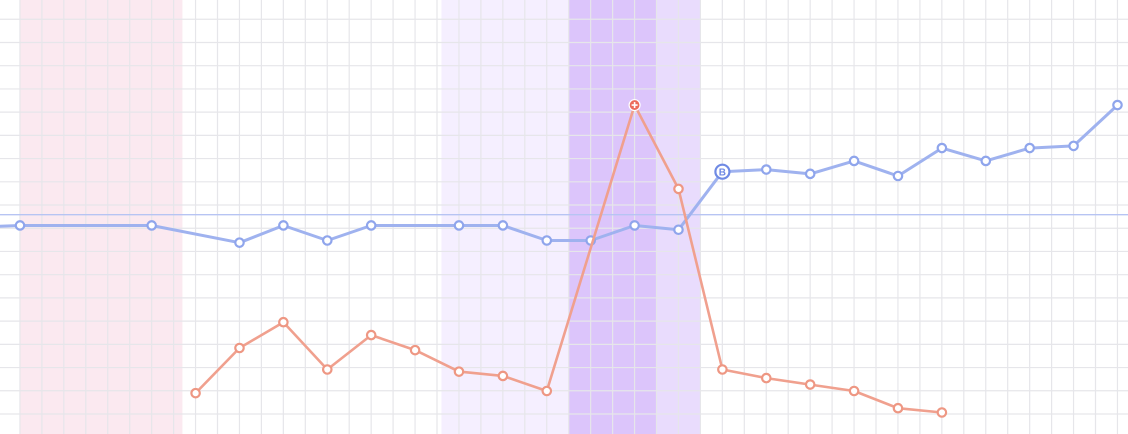 Image resolution: width=1128 pixels, height=434 pixels. I want to click on marker-b, so click(722, 171).